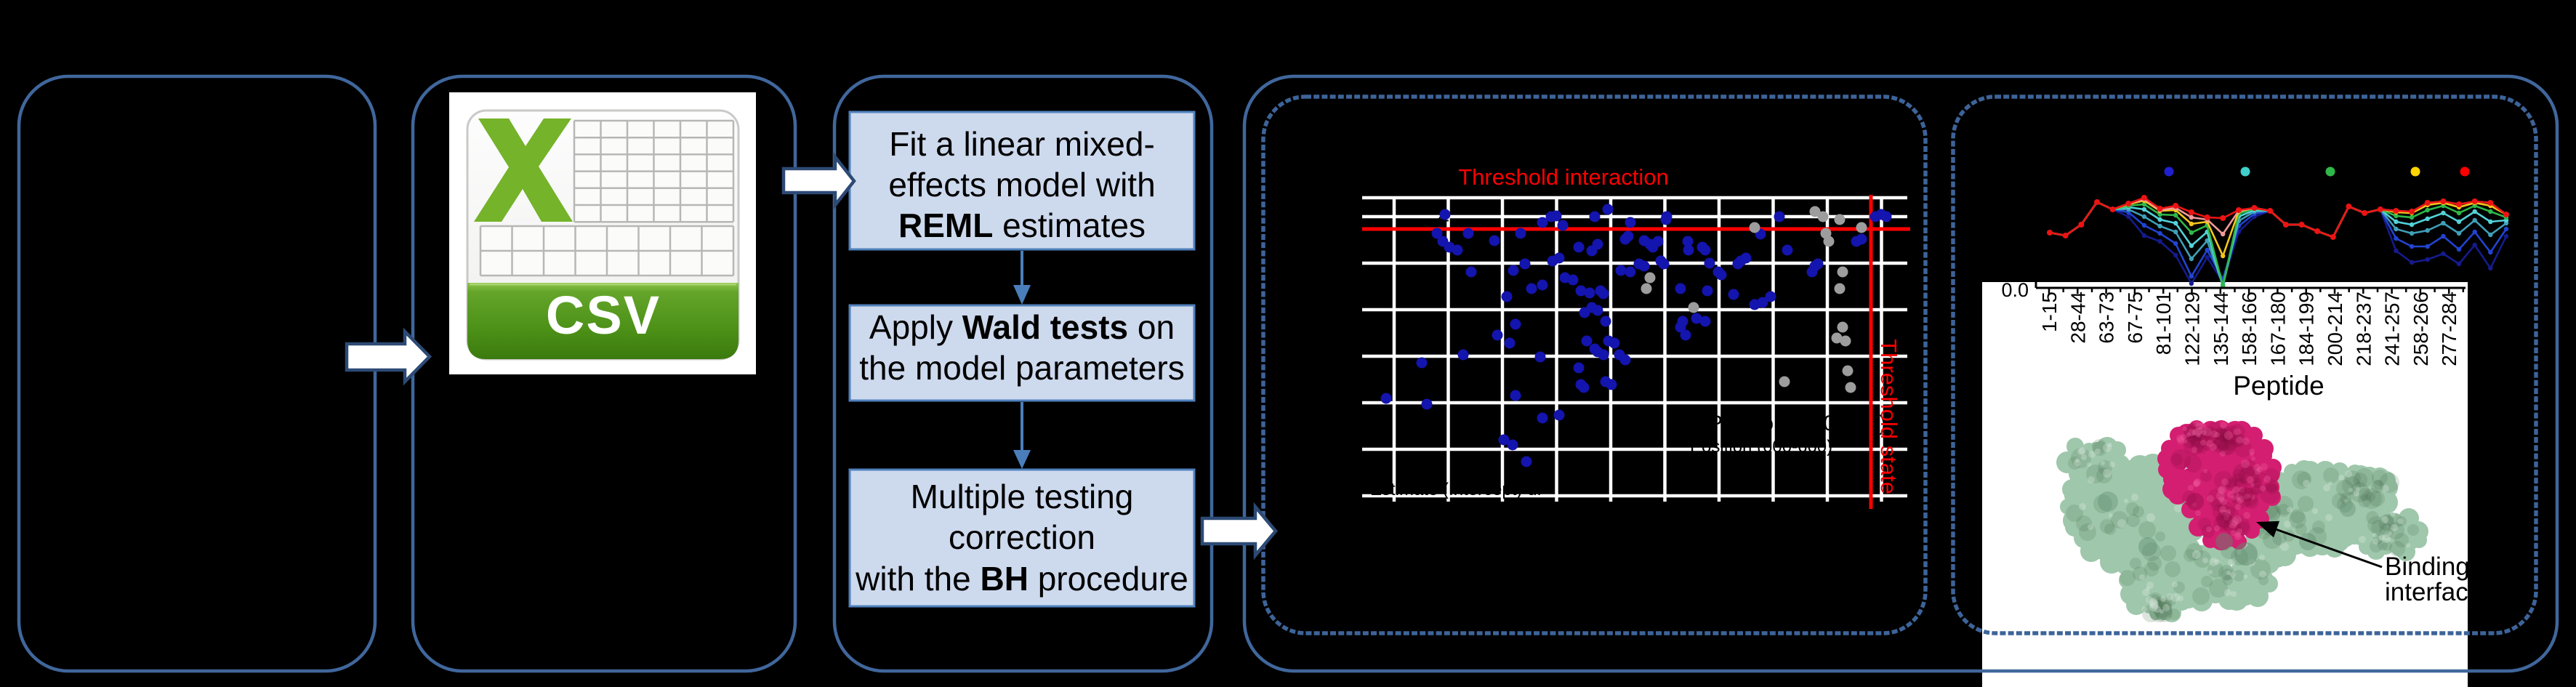 This screenshot has width=2576, height=687. I want to click on svg-text: 1-15, so click(2049, 312).